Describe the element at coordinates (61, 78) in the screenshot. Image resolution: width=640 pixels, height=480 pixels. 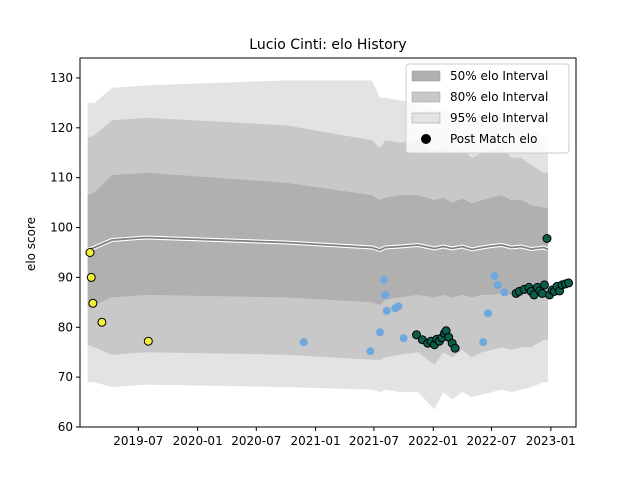
I see `y-tick-label: 130` at that location.